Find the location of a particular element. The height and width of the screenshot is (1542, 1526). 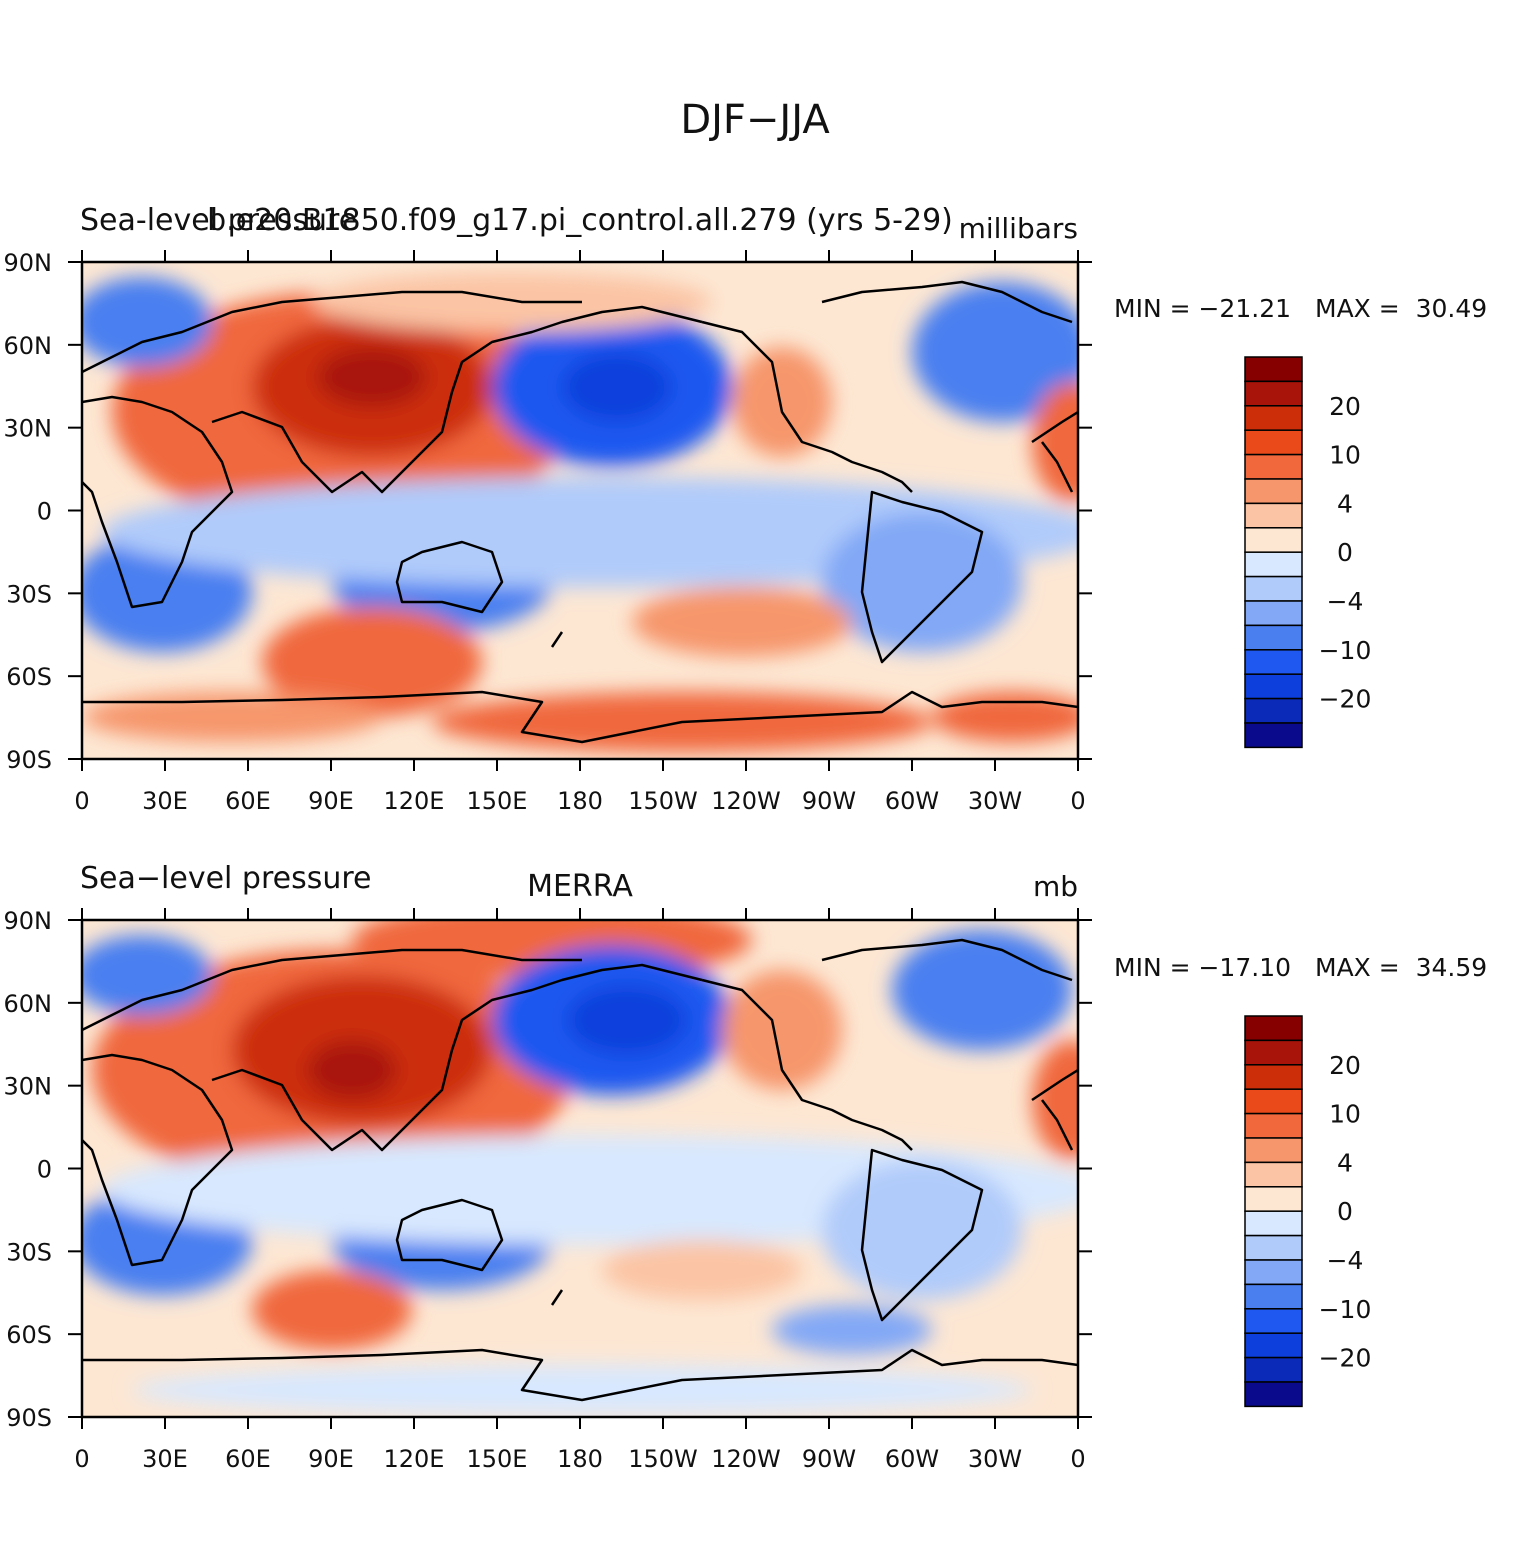

y-tick-label: 60S is located at coordinates (29, 677).